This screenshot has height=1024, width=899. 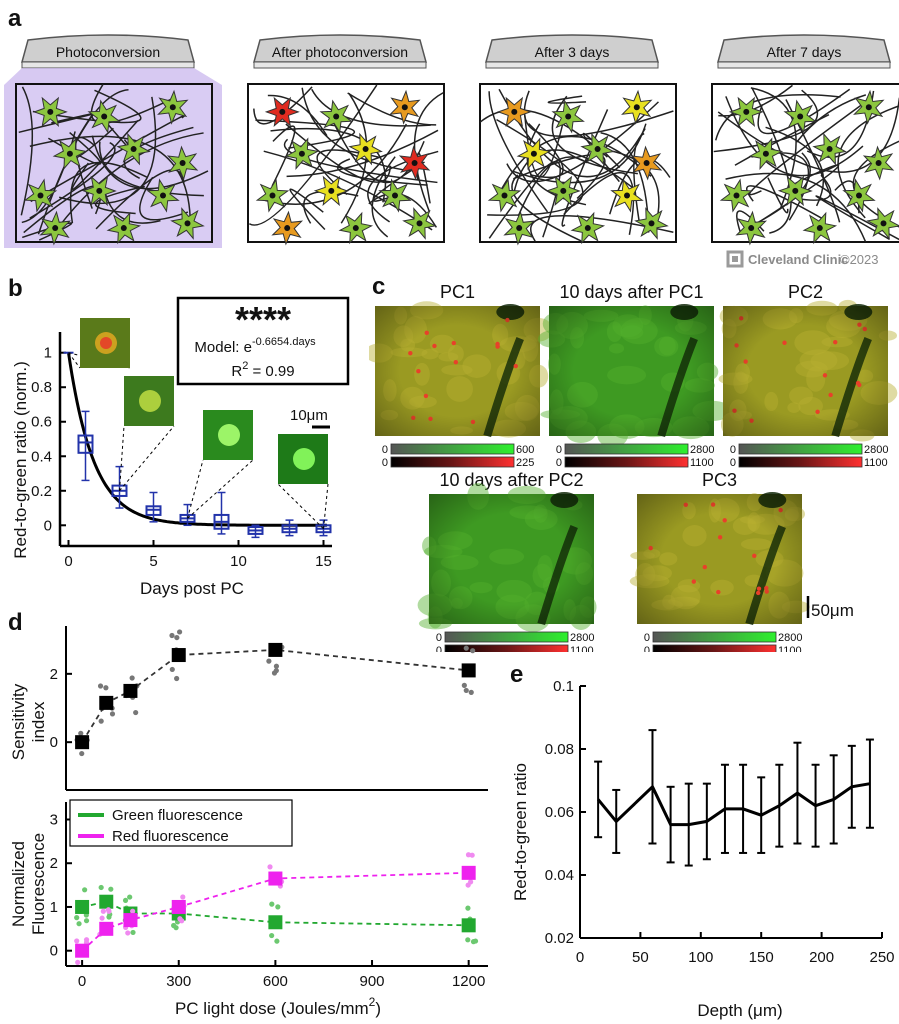 What do you see at coordinates (631, 292) in the screenshot?
I see `micrograph-title: 10 days after PC1` at bounding box center [631, 292].